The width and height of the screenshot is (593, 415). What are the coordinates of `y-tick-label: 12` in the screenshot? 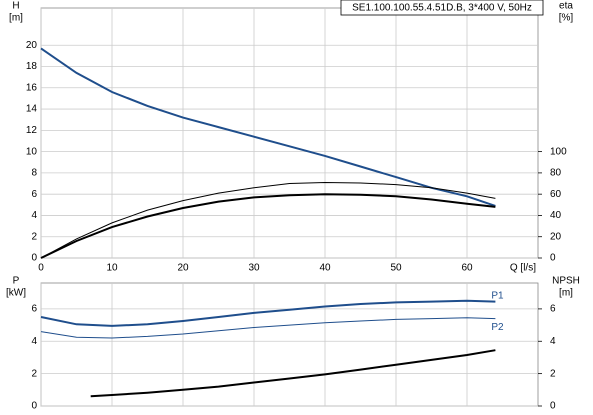 It's located at (32, 130).